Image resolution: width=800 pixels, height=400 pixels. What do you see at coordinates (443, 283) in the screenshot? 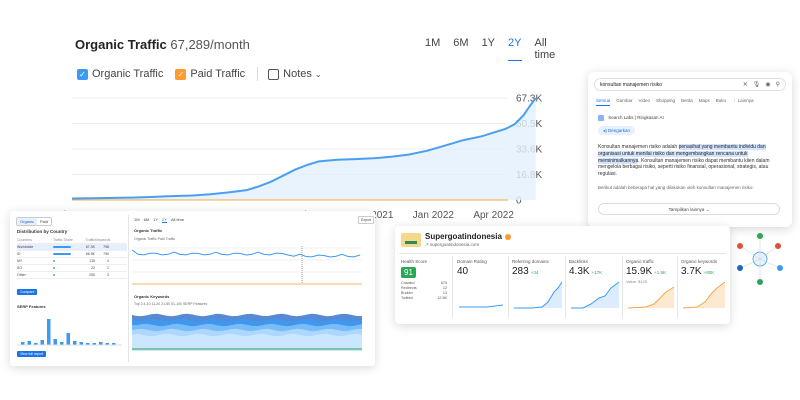
I see `crawled-value: 675` at bounding box center [443, 283].